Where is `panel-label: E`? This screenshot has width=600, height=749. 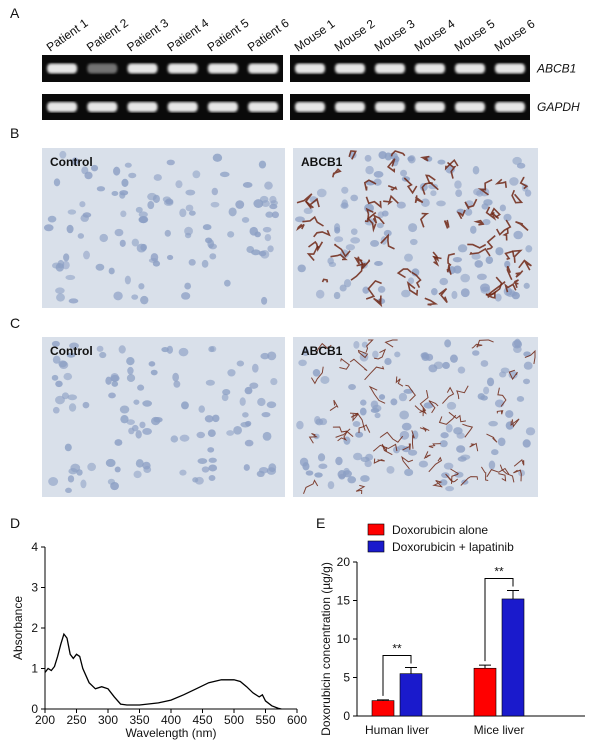
panel-label: E is located at coordinates (320, 523).